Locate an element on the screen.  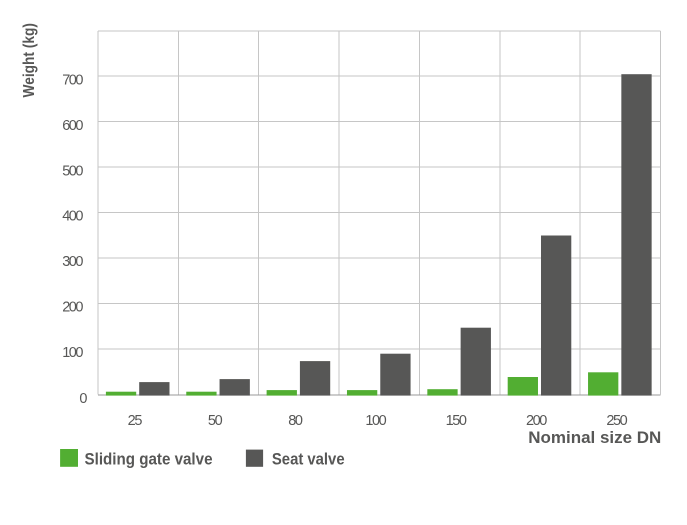
svg-text: 500 is located at coordinates (72, 171).